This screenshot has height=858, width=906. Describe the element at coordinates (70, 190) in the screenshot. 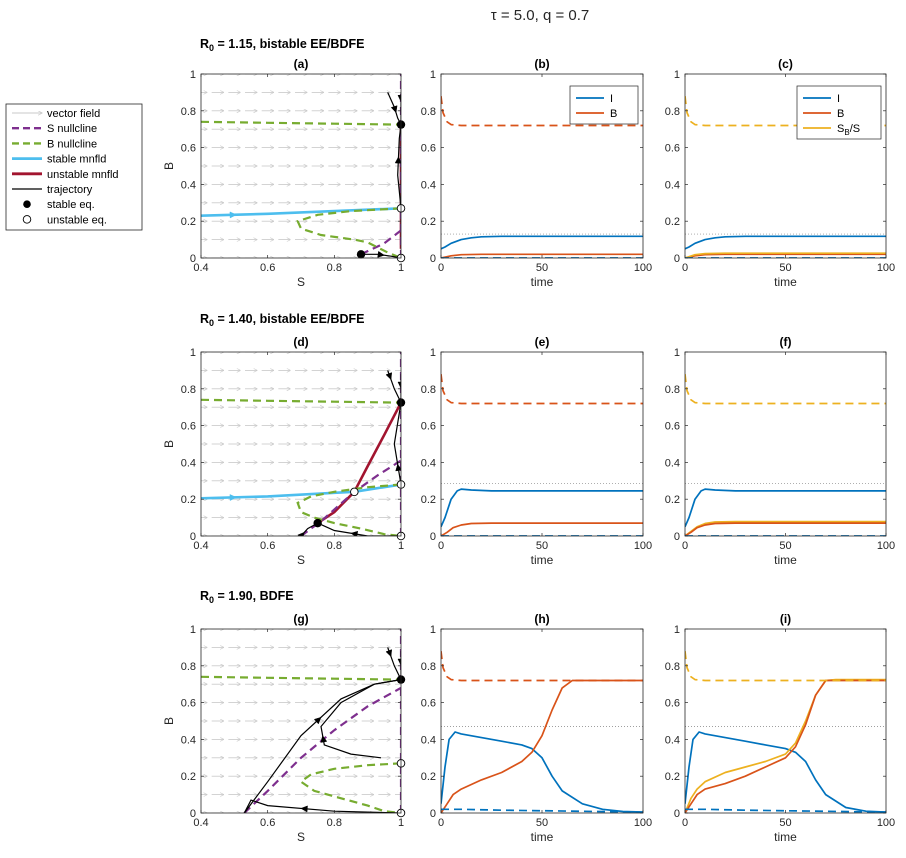

I see `legend-label: trajectory` at that location.